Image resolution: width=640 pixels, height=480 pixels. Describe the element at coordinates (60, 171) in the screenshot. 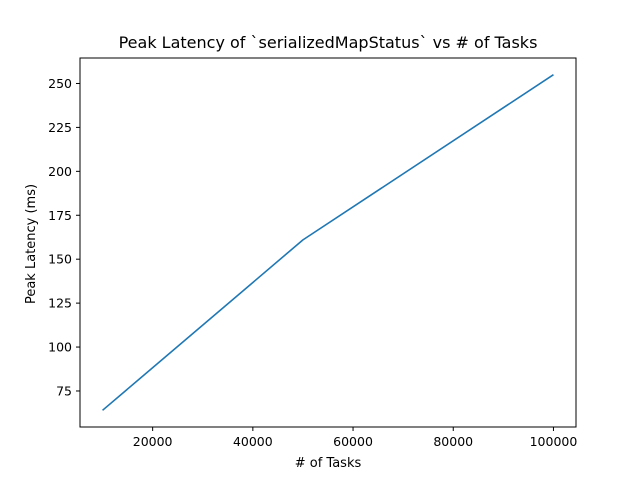

I see `y-tick-label: 200` at that location.